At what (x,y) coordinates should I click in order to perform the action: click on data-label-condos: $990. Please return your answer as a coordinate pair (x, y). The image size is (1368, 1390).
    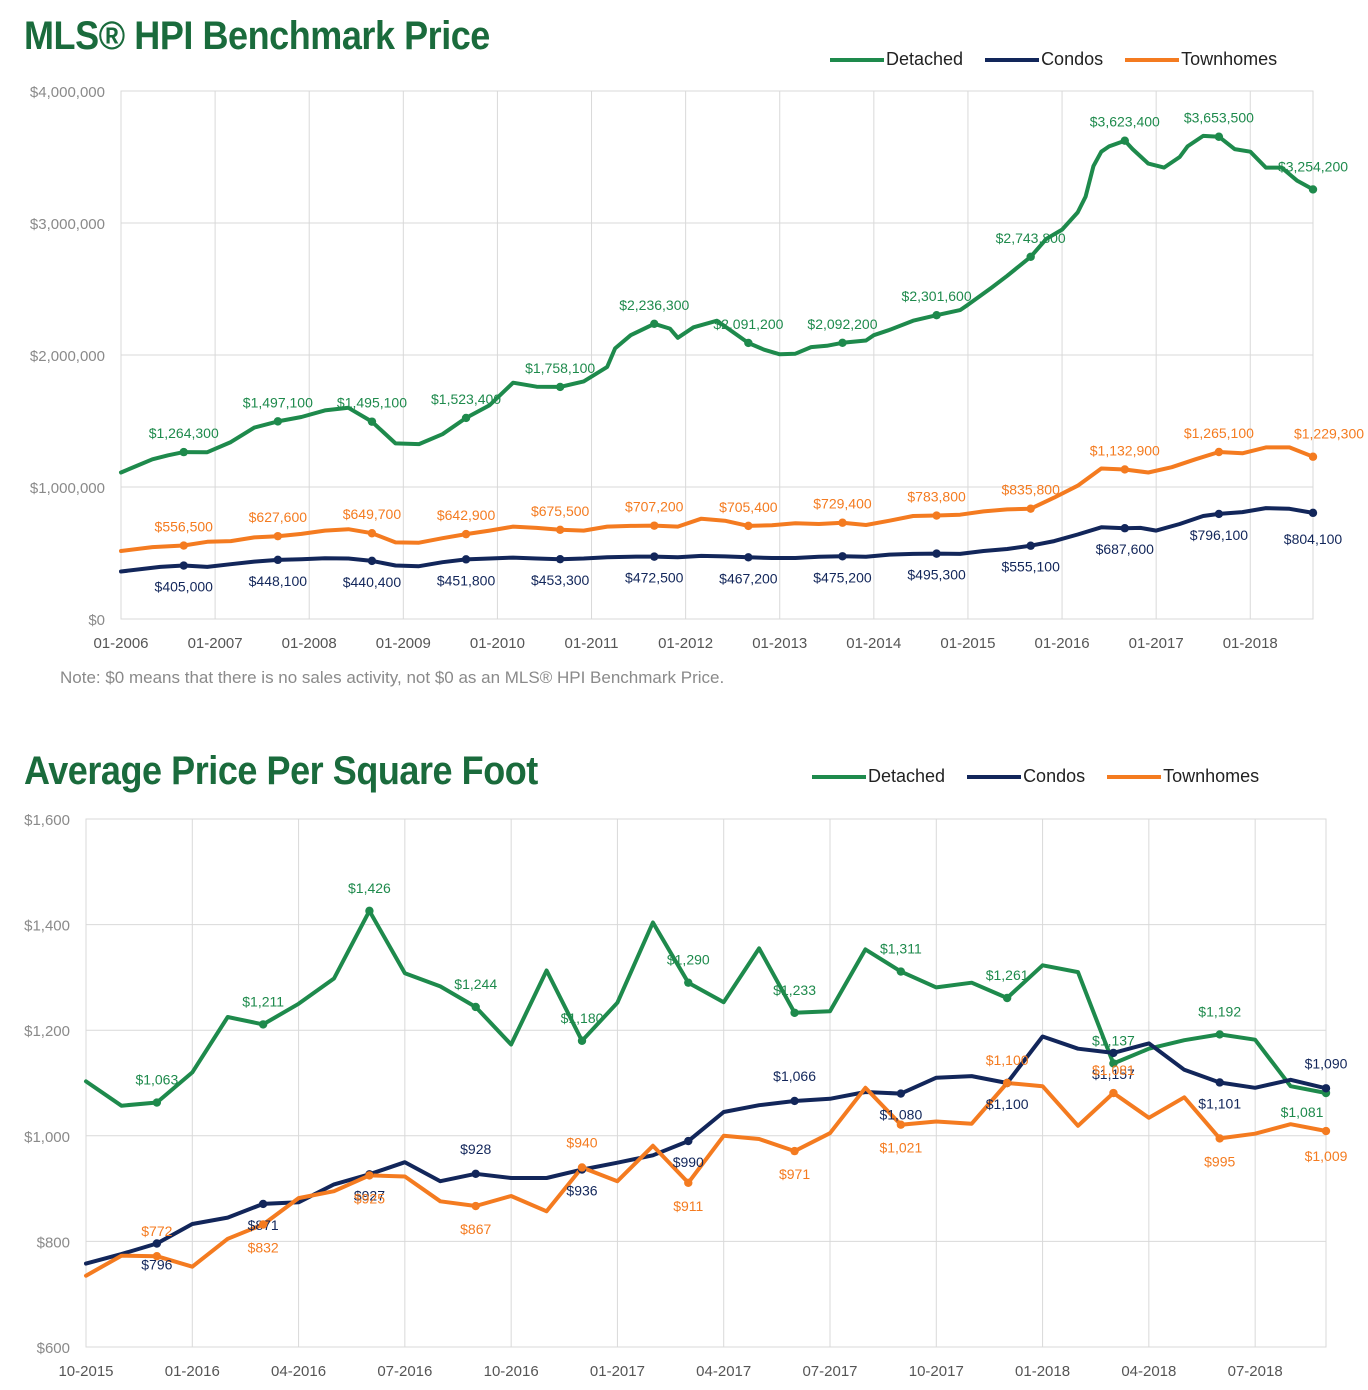
    Looking at the image, I should click on (688, 1162).